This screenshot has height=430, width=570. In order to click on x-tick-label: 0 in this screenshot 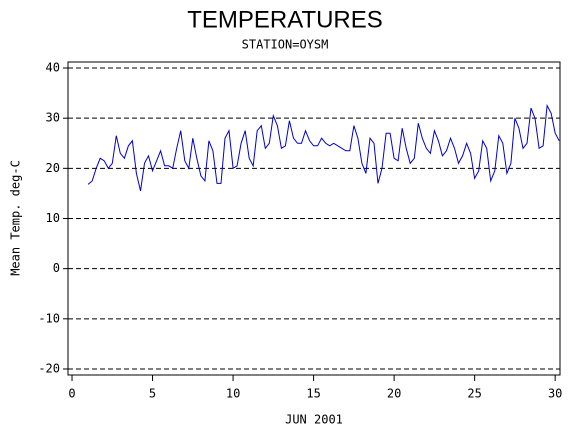, I will do `click(71, 394)`.